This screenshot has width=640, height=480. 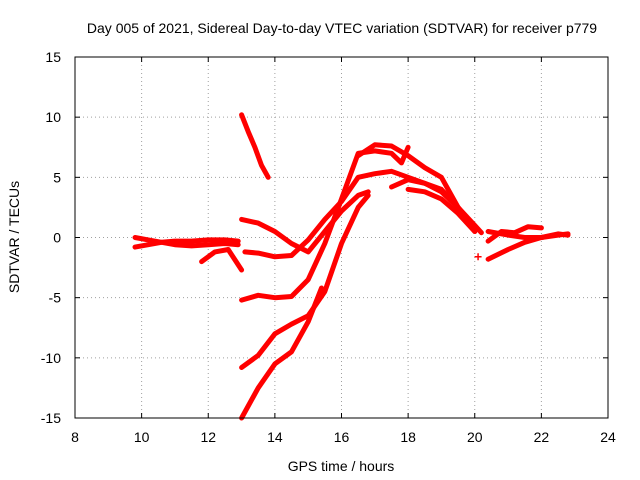 What do you see at coordinates (14, 237) in the screenshot?
I see `y-axis-label: SDTVAR / TECUs` at bounding box center [14, 237].